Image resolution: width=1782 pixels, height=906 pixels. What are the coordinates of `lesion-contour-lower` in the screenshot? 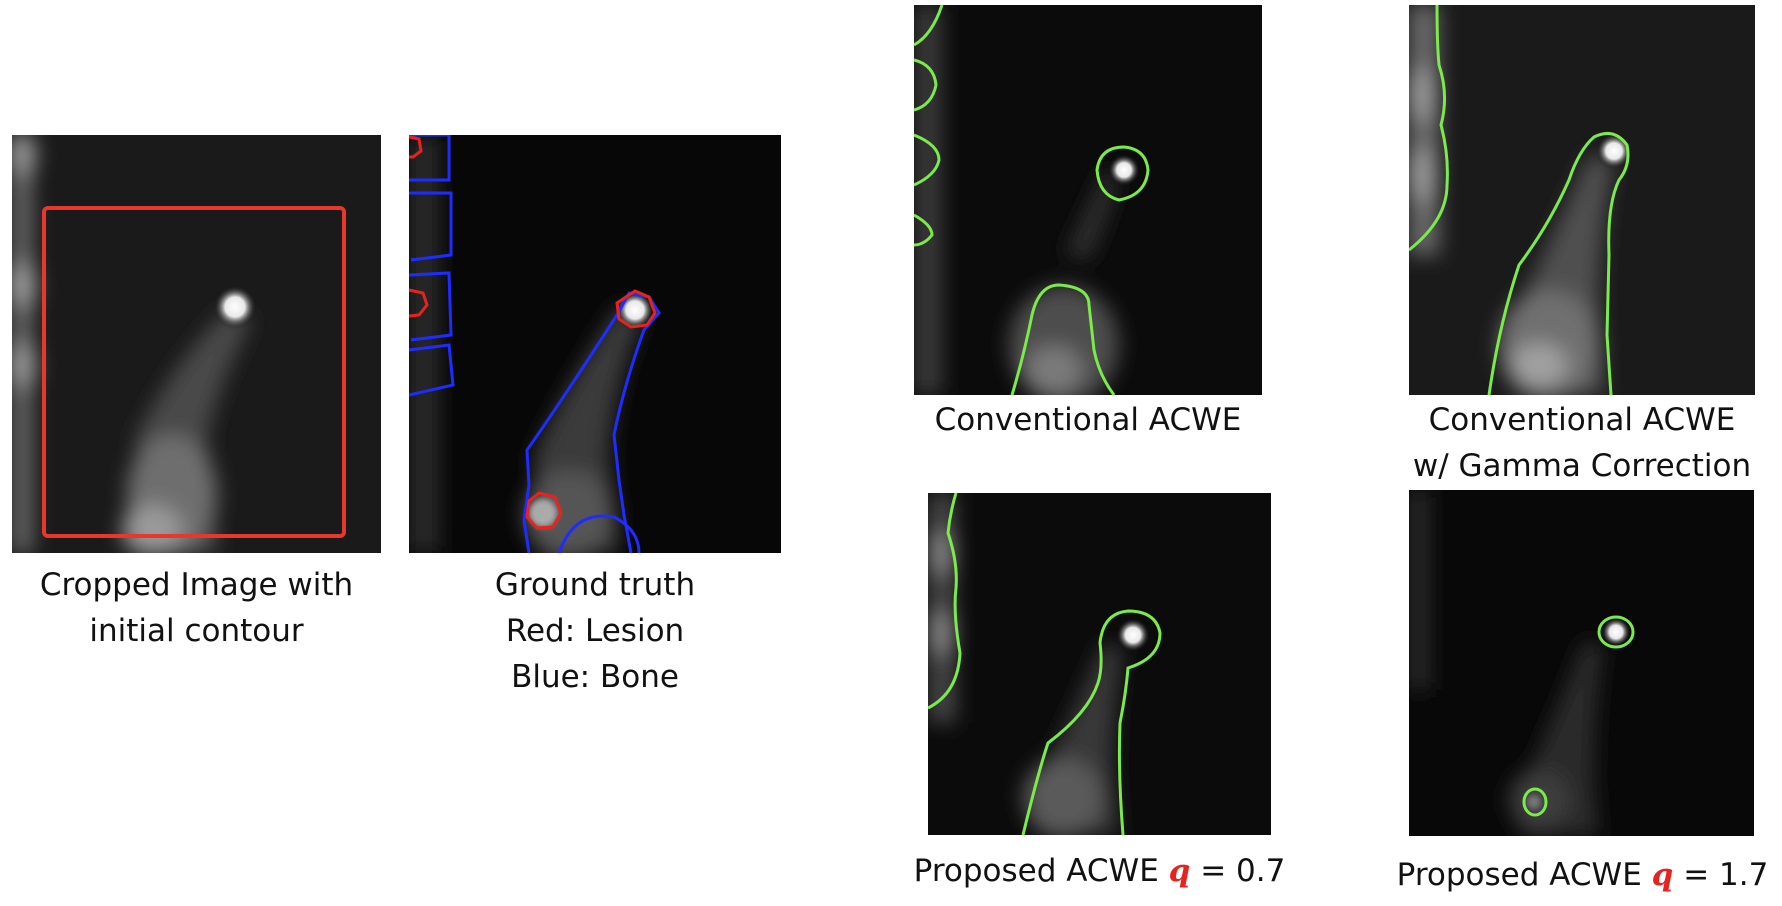 It's located at (544, 510).